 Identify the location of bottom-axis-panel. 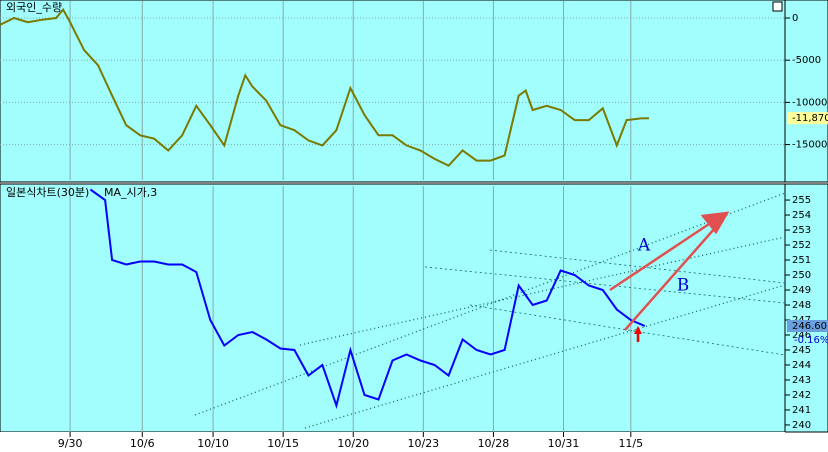
(806, 308).